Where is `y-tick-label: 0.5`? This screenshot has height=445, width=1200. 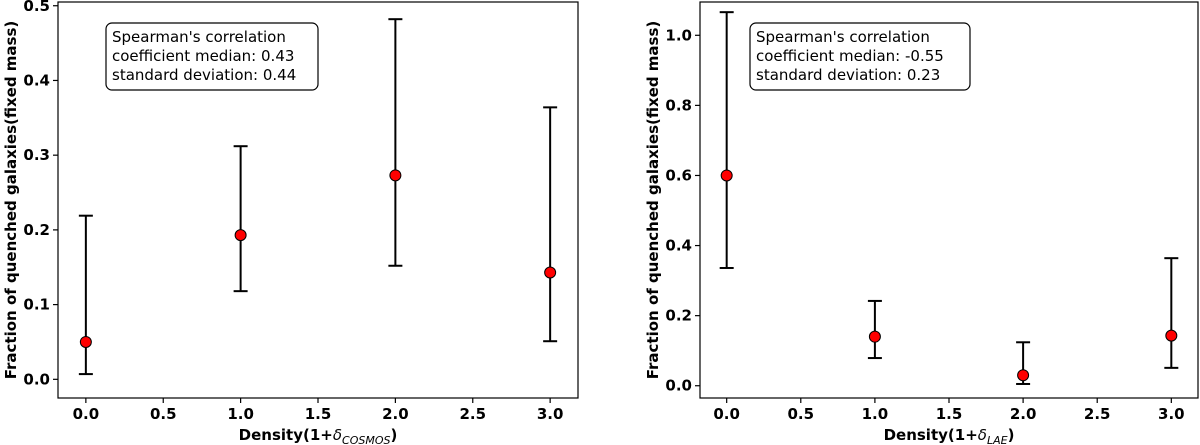
y-tick-label: 0.5 is located at coordinates (36, 7).